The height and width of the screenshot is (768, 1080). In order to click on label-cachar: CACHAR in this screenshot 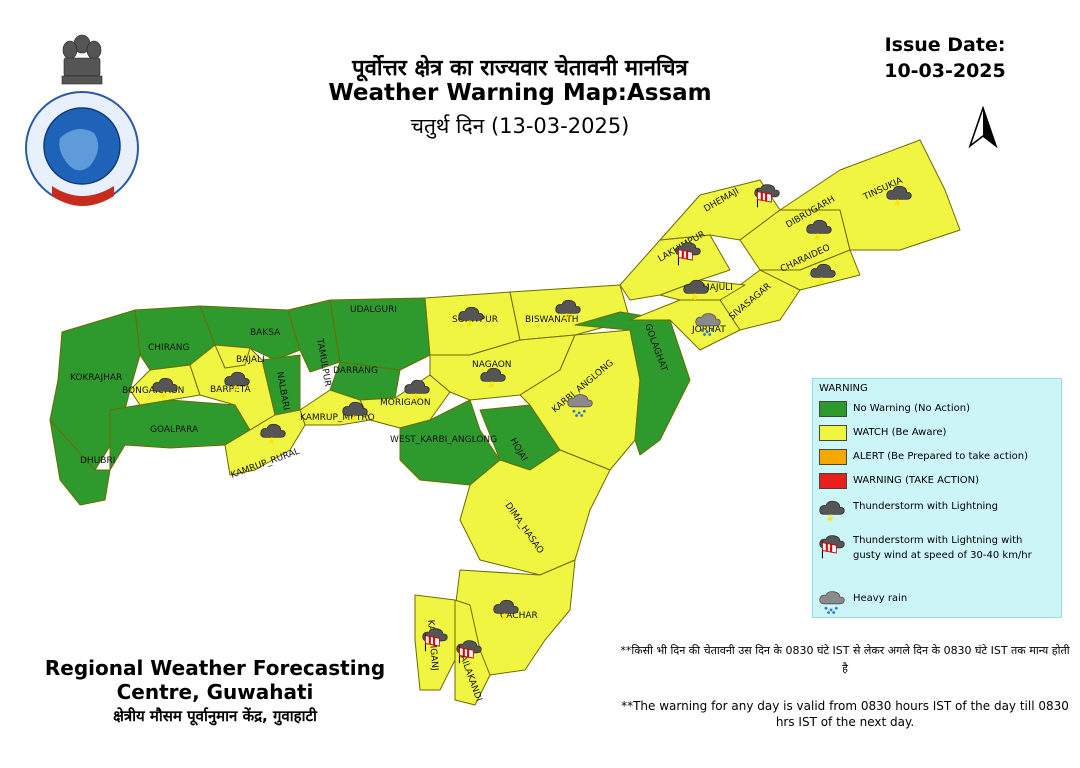, I will do `click(519, 616)`.